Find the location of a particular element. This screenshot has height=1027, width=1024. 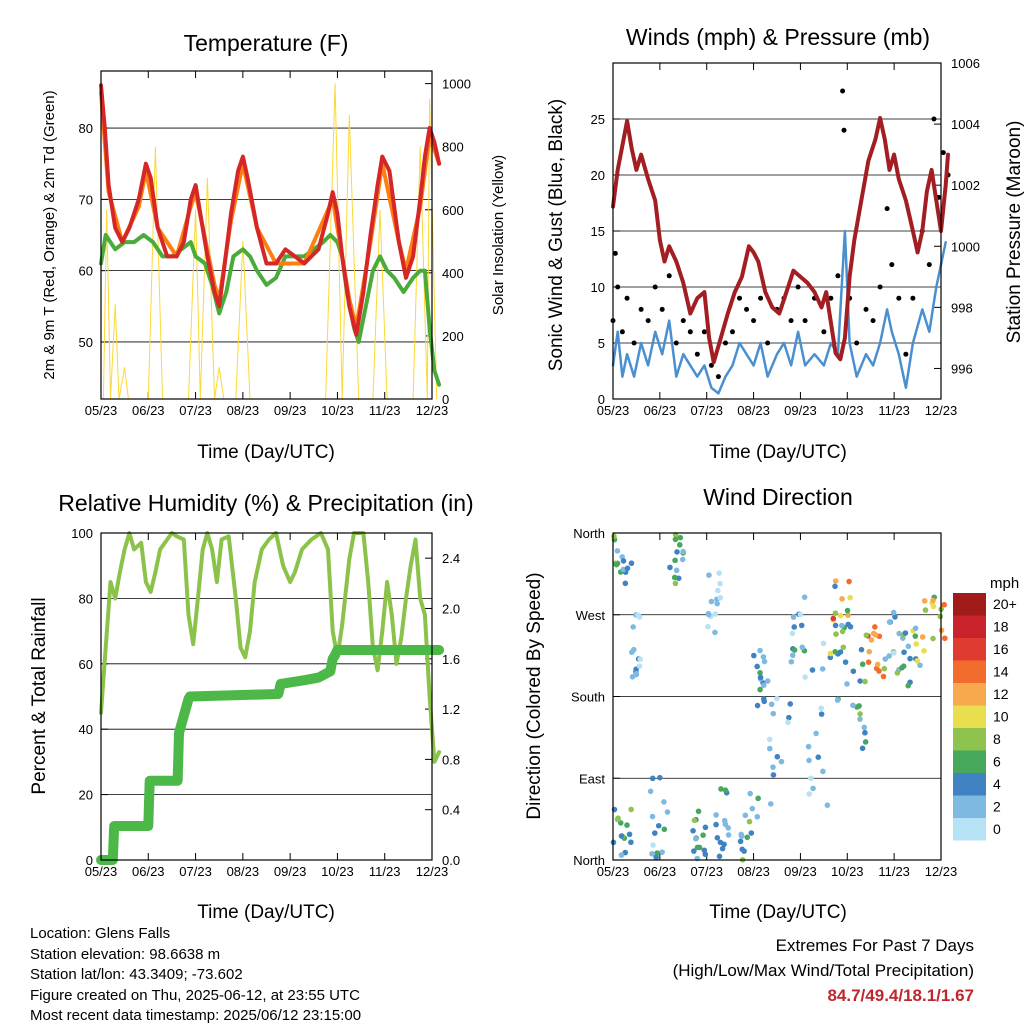

p3-xtick-label-2: 07/23 is located at coordinates (195, 871).